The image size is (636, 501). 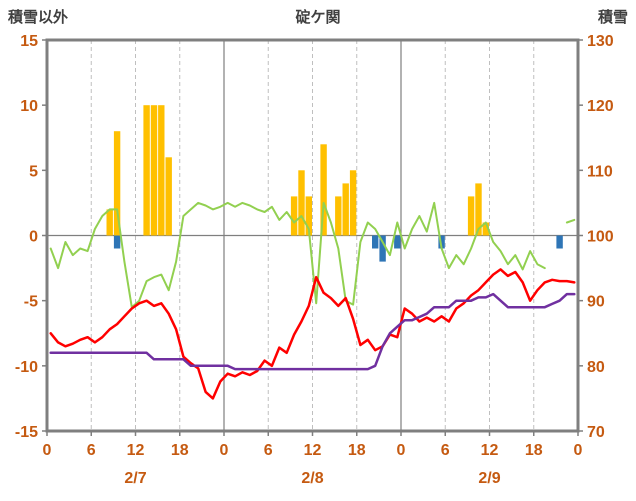 What do you see at coordinates (600, 237) in the screenshot?
I see `svg-text: 100` at bounding box center [600, 237].